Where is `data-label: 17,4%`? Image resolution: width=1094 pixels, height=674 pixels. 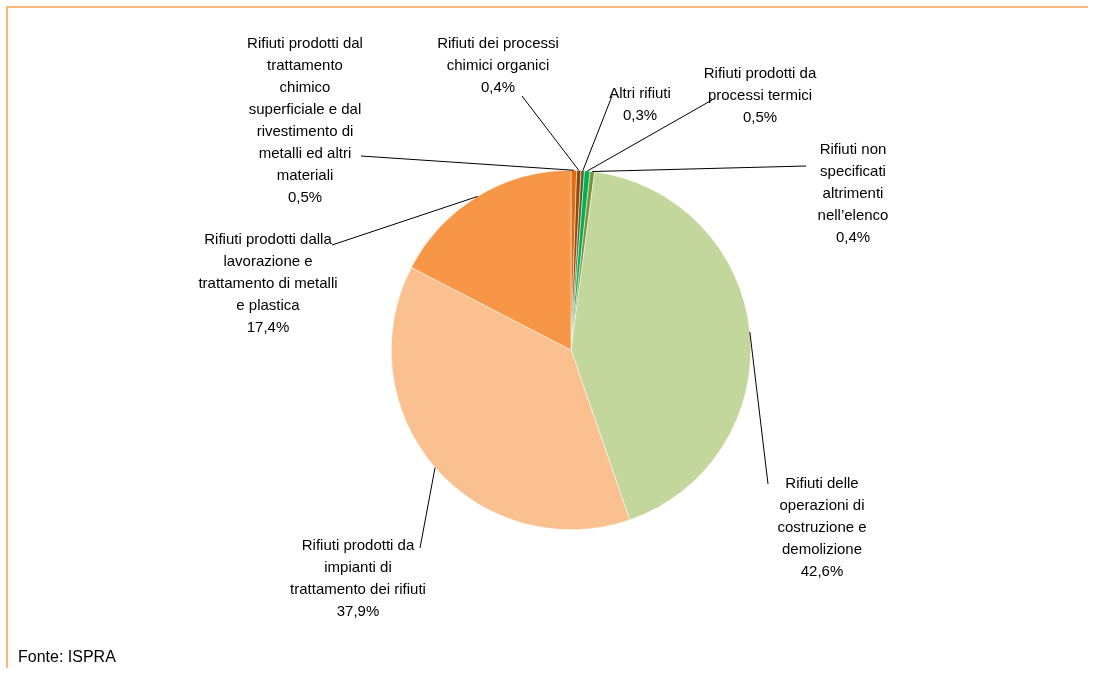
data-label: 17,4% is located at coordinates (268, 326).